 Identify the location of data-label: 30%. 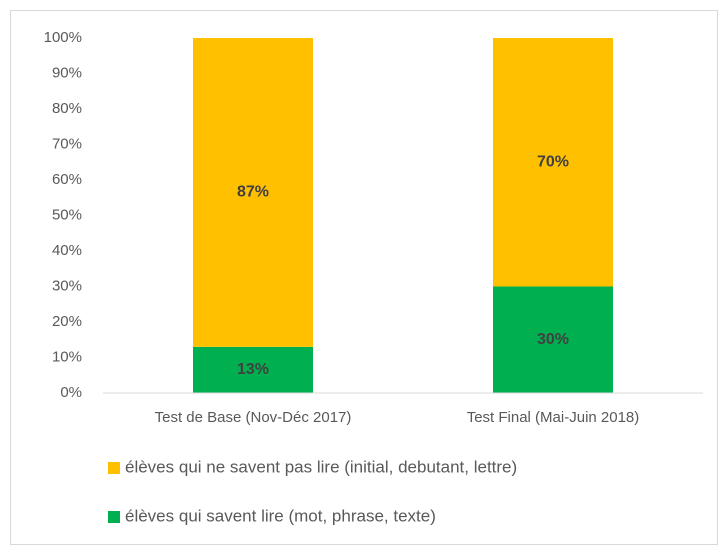
(553, 339).